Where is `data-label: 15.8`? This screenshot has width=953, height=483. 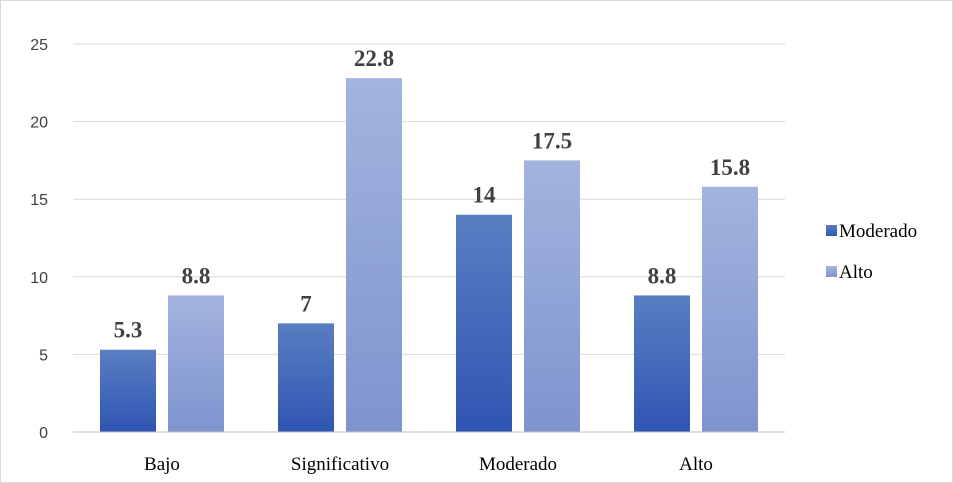 data-label: 15.8 is located at coordinates (730, 167).